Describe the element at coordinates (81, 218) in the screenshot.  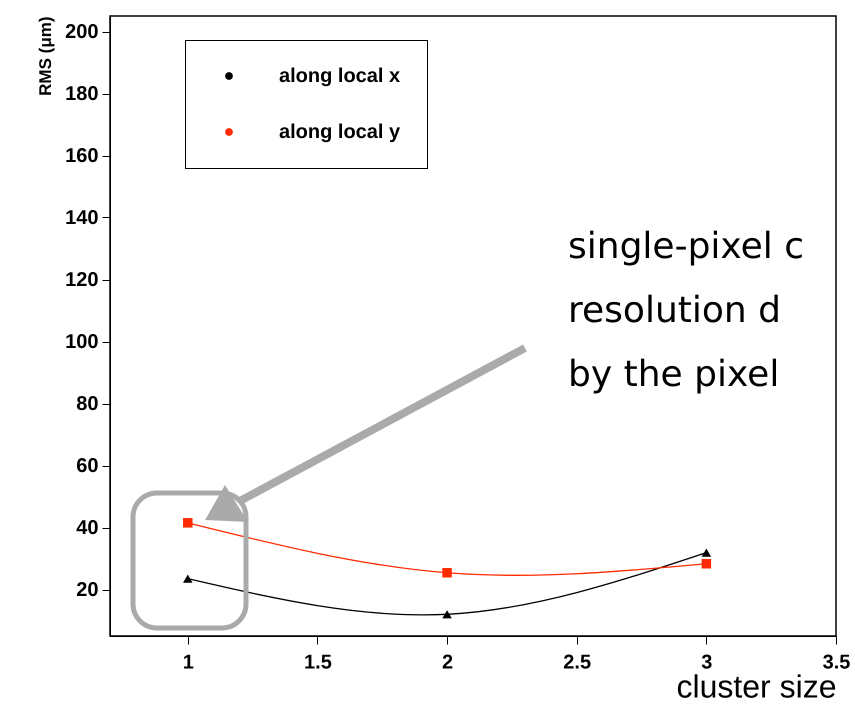
I see `y-tick-label: 140` at that location.